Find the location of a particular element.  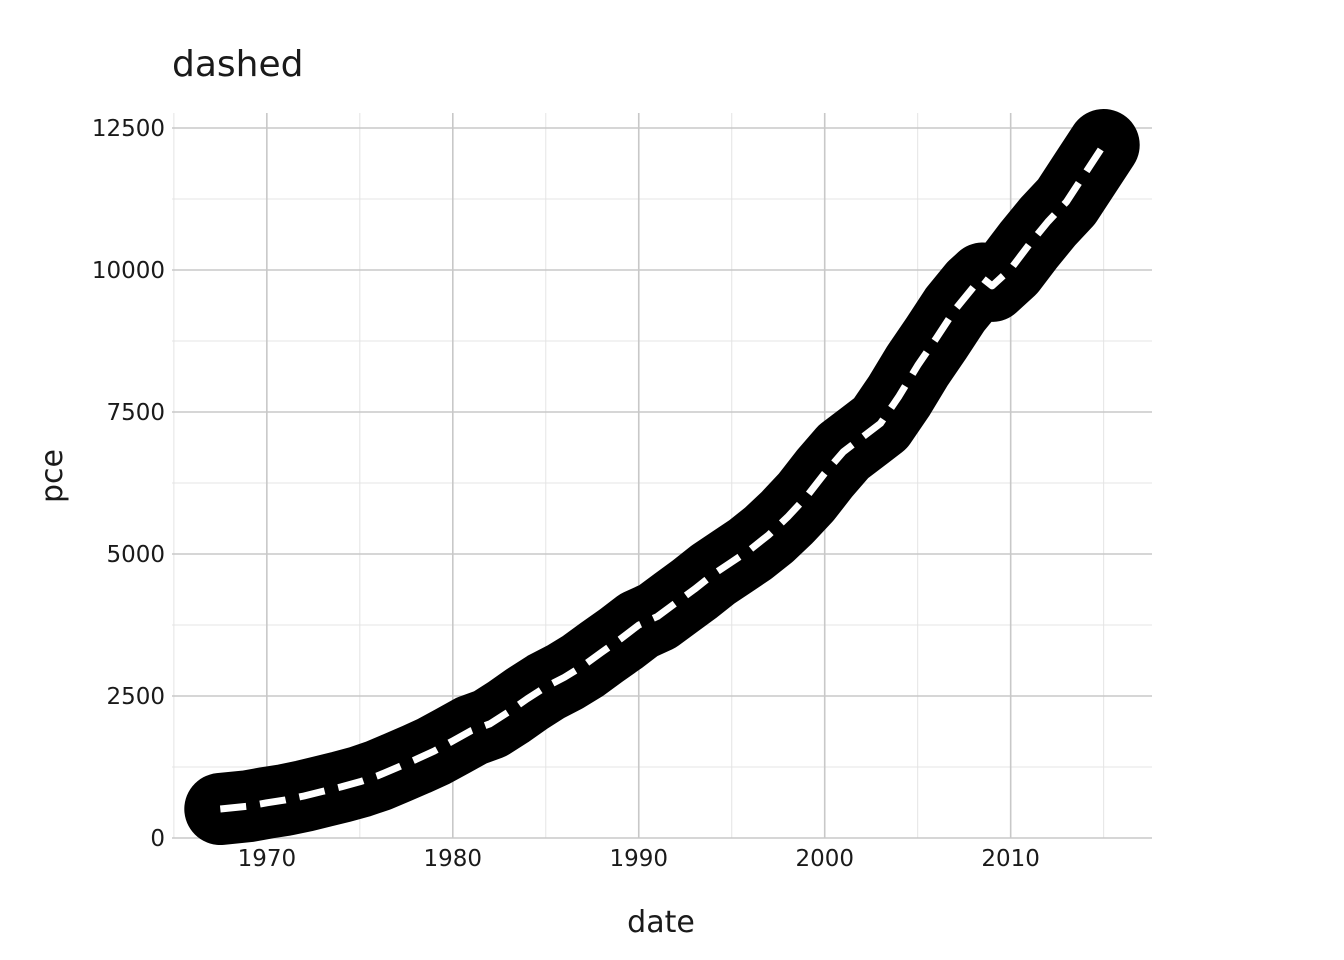

y-axis-label: pce is located at coordinates (52, 476).